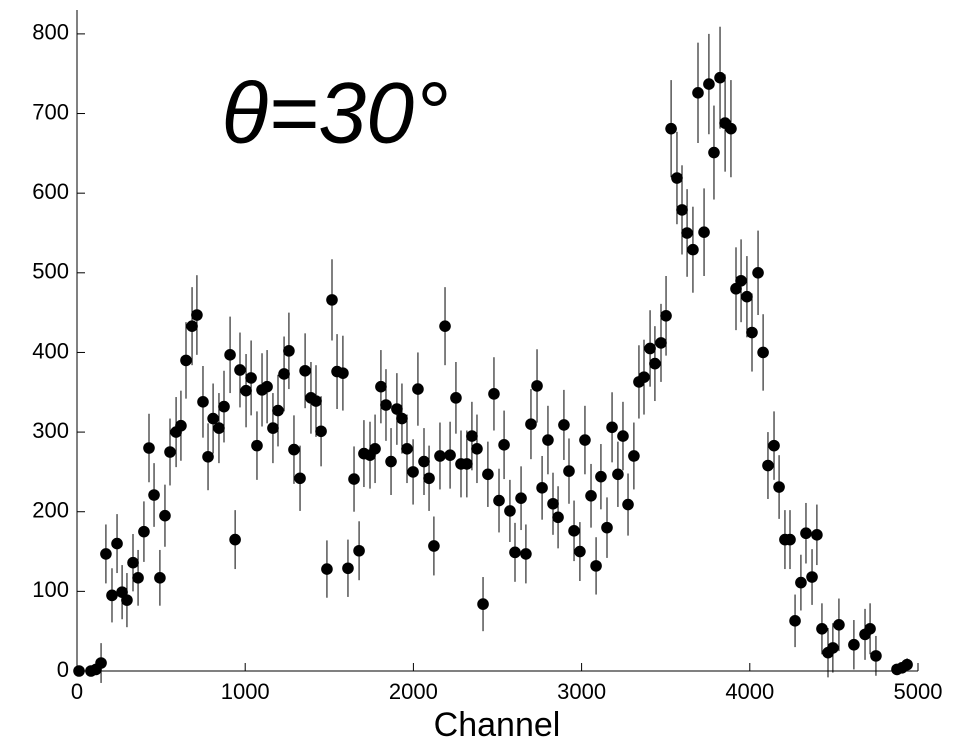 The height and width of the screenshot is (747, 969). Describe the element at coordinates (50, 589) in the screenshot. I see `y-tick-label: 100` at that location.